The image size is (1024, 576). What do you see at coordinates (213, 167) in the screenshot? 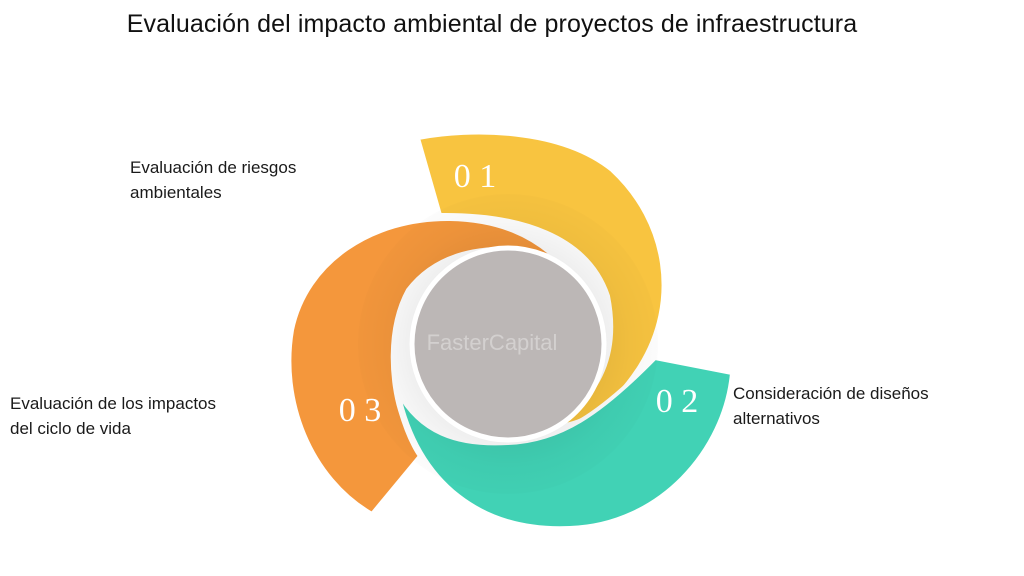
I see `step-label-01-line-1: Evaluación de riesgos` at bounding box center [213, 167].